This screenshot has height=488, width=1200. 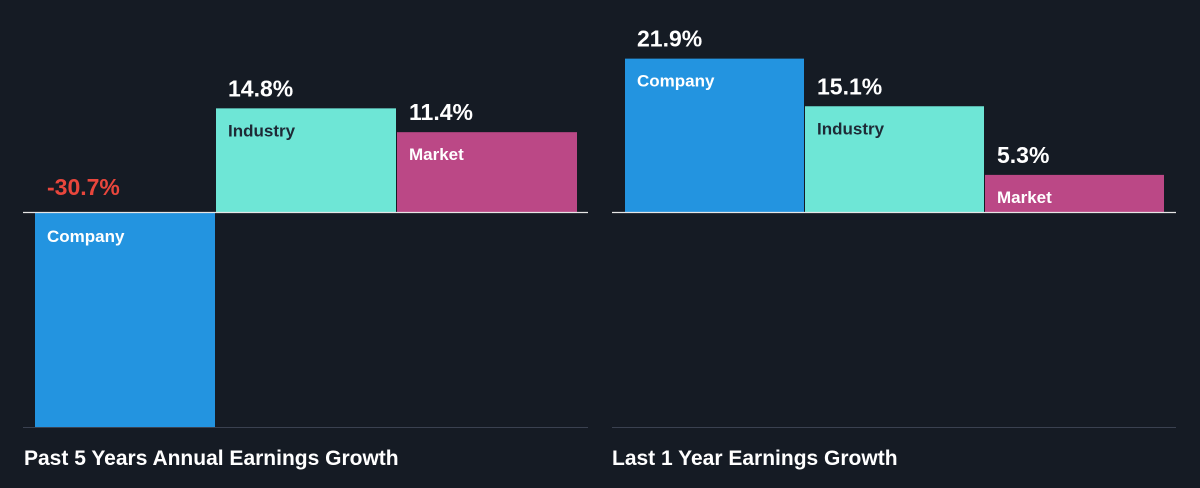 I want to click on panel-title-last-1-year: Last 1 Year Earnings Growth, so click(x=755, y=458).